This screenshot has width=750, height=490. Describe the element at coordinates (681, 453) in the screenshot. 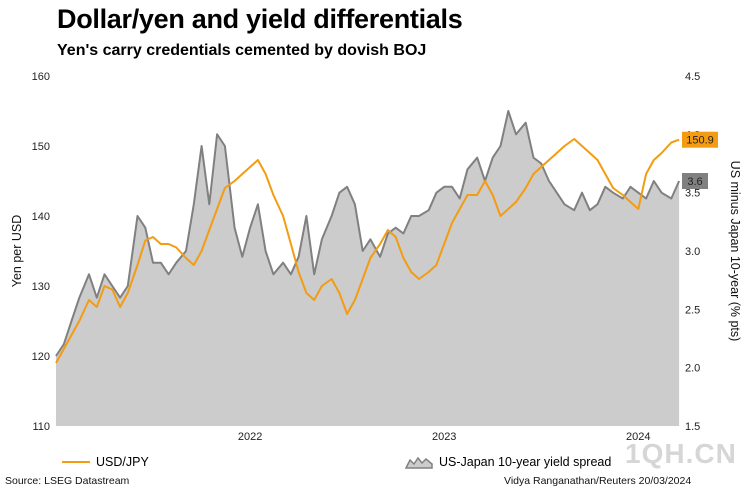

I see `watermark: 1QH.CN` at that location.